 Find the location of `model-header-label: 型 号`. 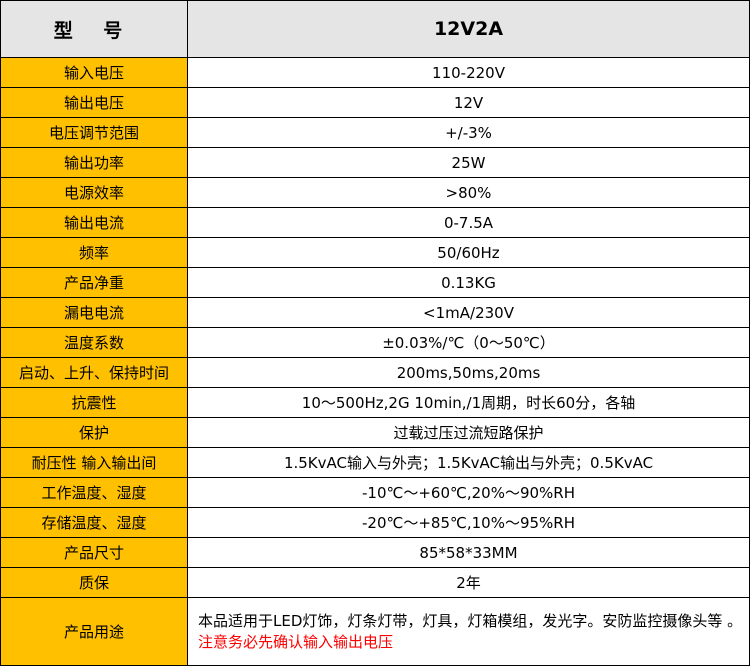

model-header-label: 型 号 is located at coordinates (94, 29).